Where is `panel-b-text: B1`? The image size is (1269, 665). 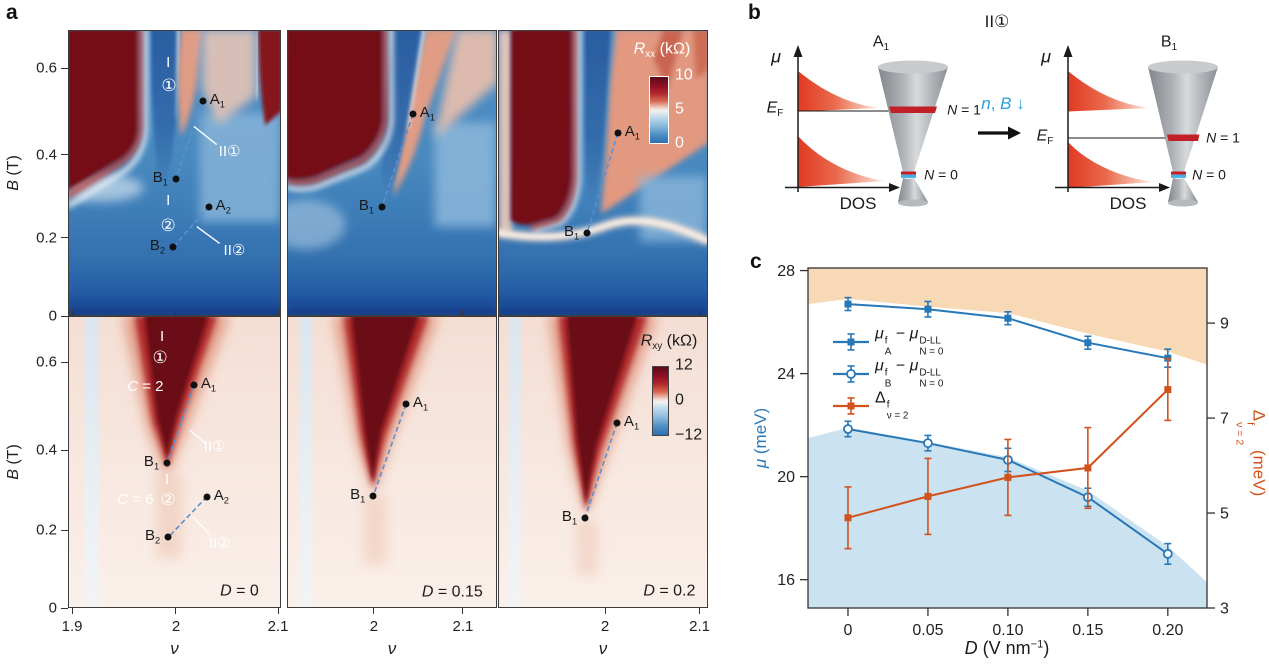
panel-b-text: B1 is located at coordinates (1169, 43).